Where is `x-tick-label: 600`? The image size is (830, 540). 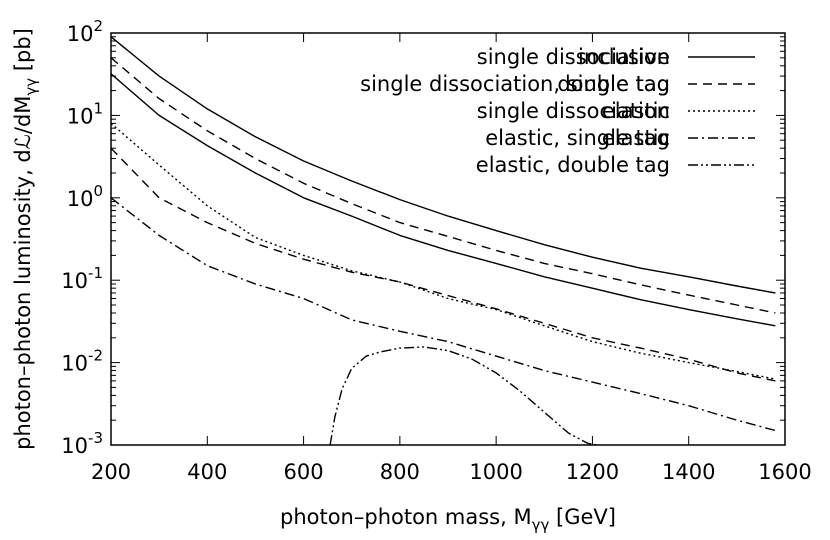 x-tick-label: 600 is located at coordinates (304, 472).